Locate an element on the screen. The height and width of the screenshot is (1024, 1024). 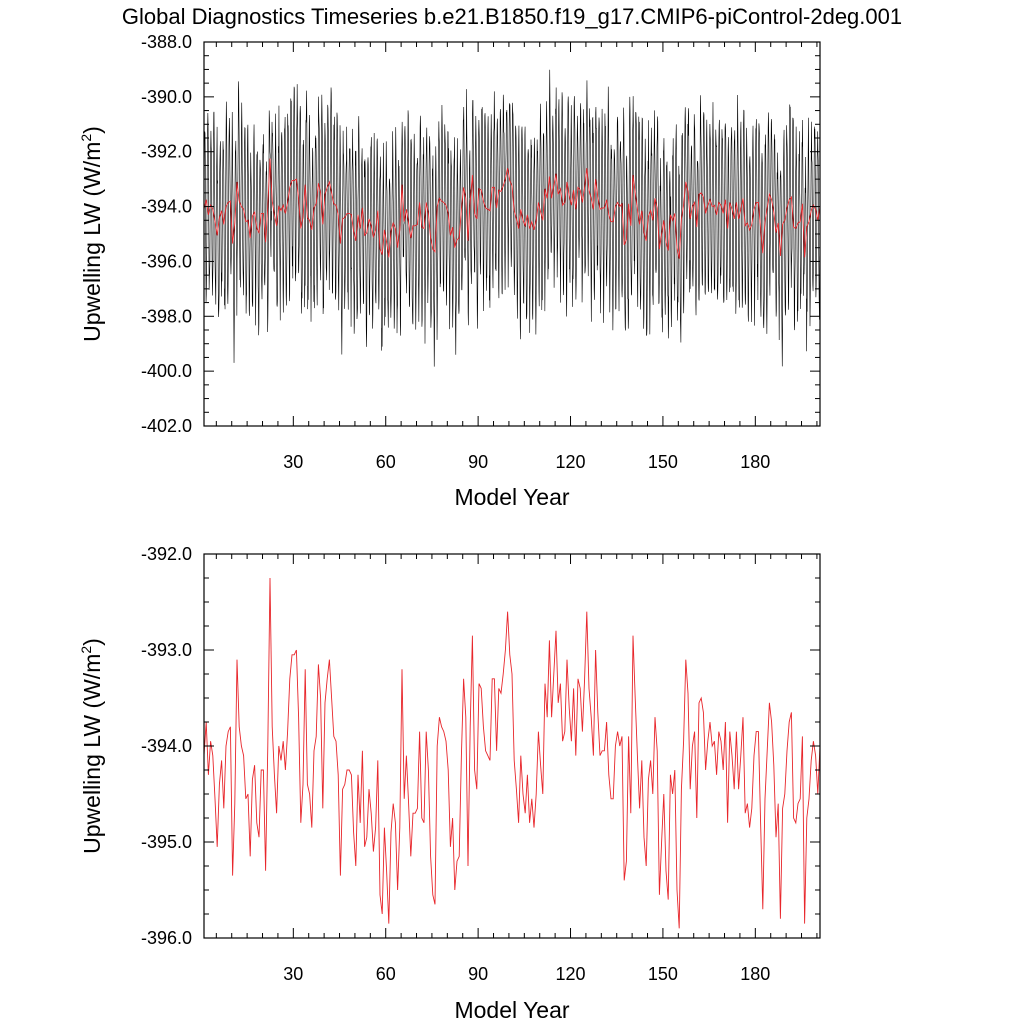
y-tick-label: -388.0 is located at coordinates (166, 42).